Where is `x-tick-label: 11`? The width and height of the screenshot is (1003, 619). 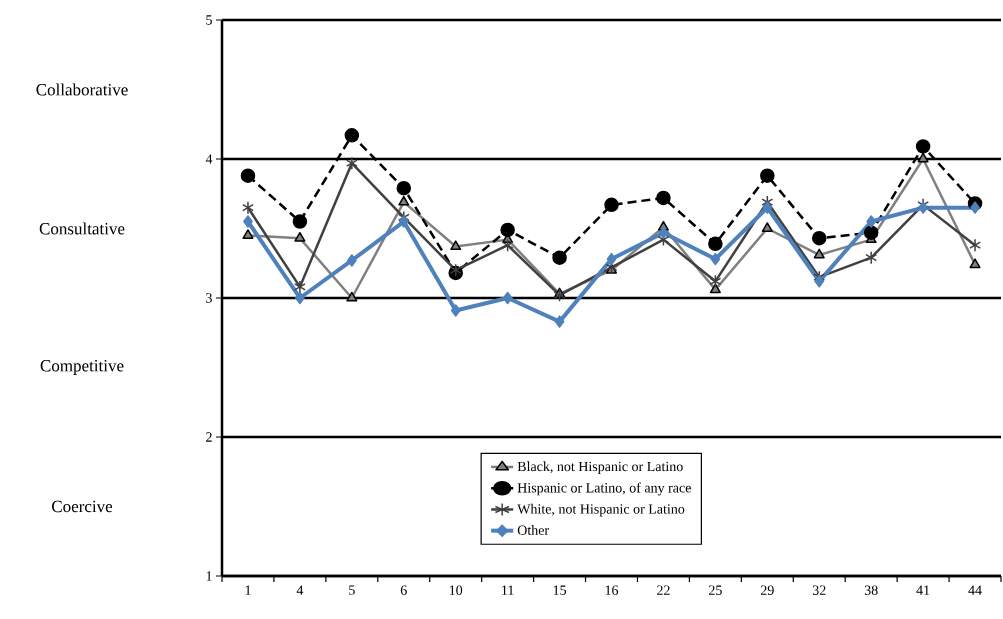 x-tick-label: 11 is located at coordinates (508, 590).